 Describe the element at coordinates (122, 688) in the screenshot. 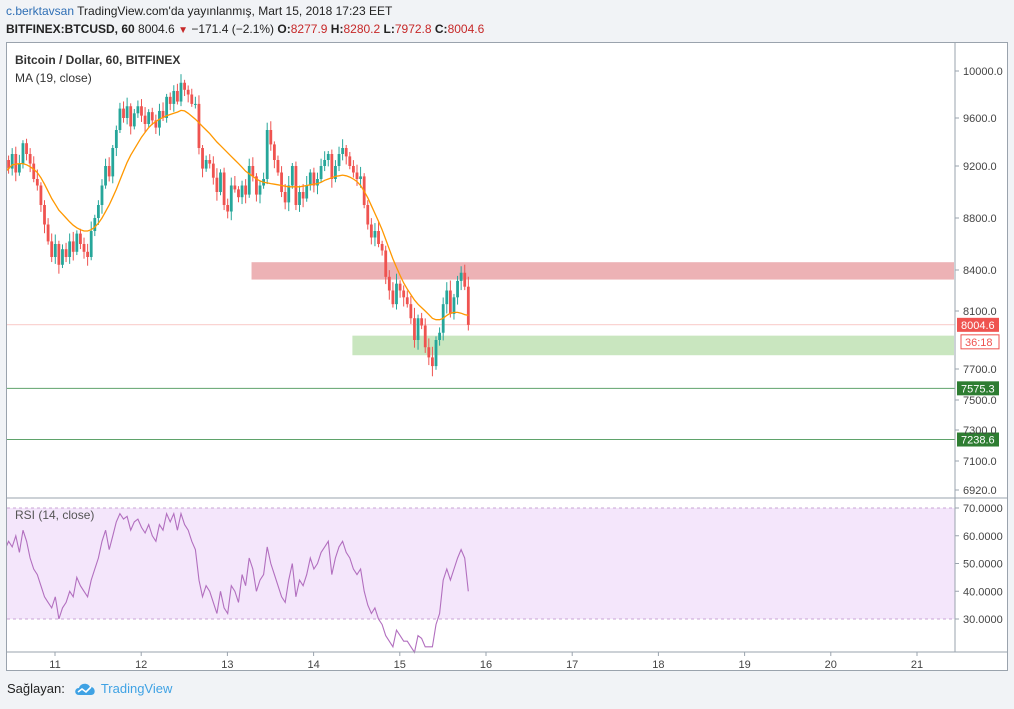

I see `tradingview-logo: TradingView` at that location.